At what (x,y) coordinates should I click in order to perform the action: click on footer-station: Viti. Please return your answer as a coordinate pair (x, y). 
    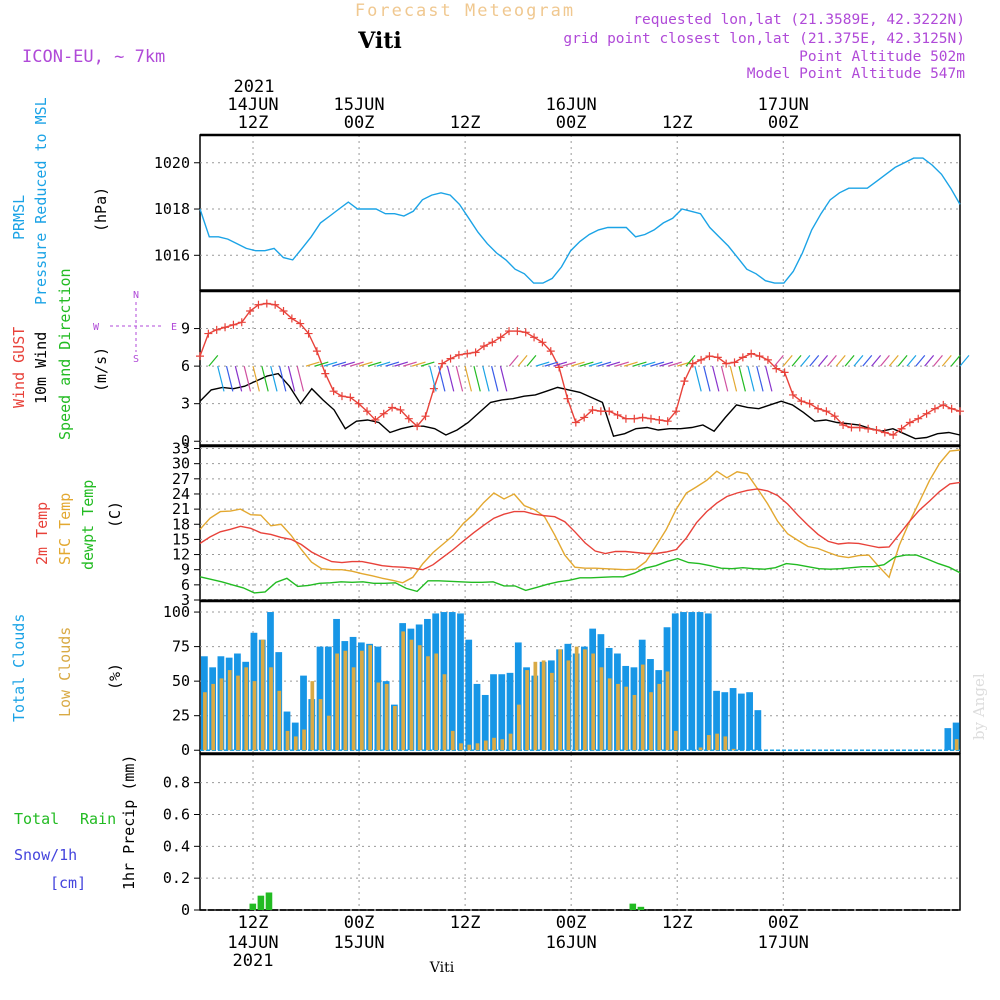
    Looking at the image, I should click on (442, 968).